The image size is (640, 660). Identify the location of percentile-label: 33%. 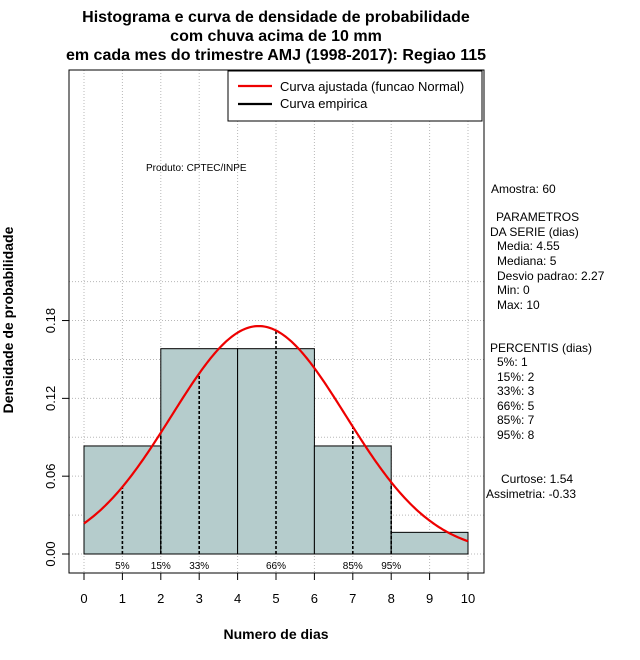
(199, 566).